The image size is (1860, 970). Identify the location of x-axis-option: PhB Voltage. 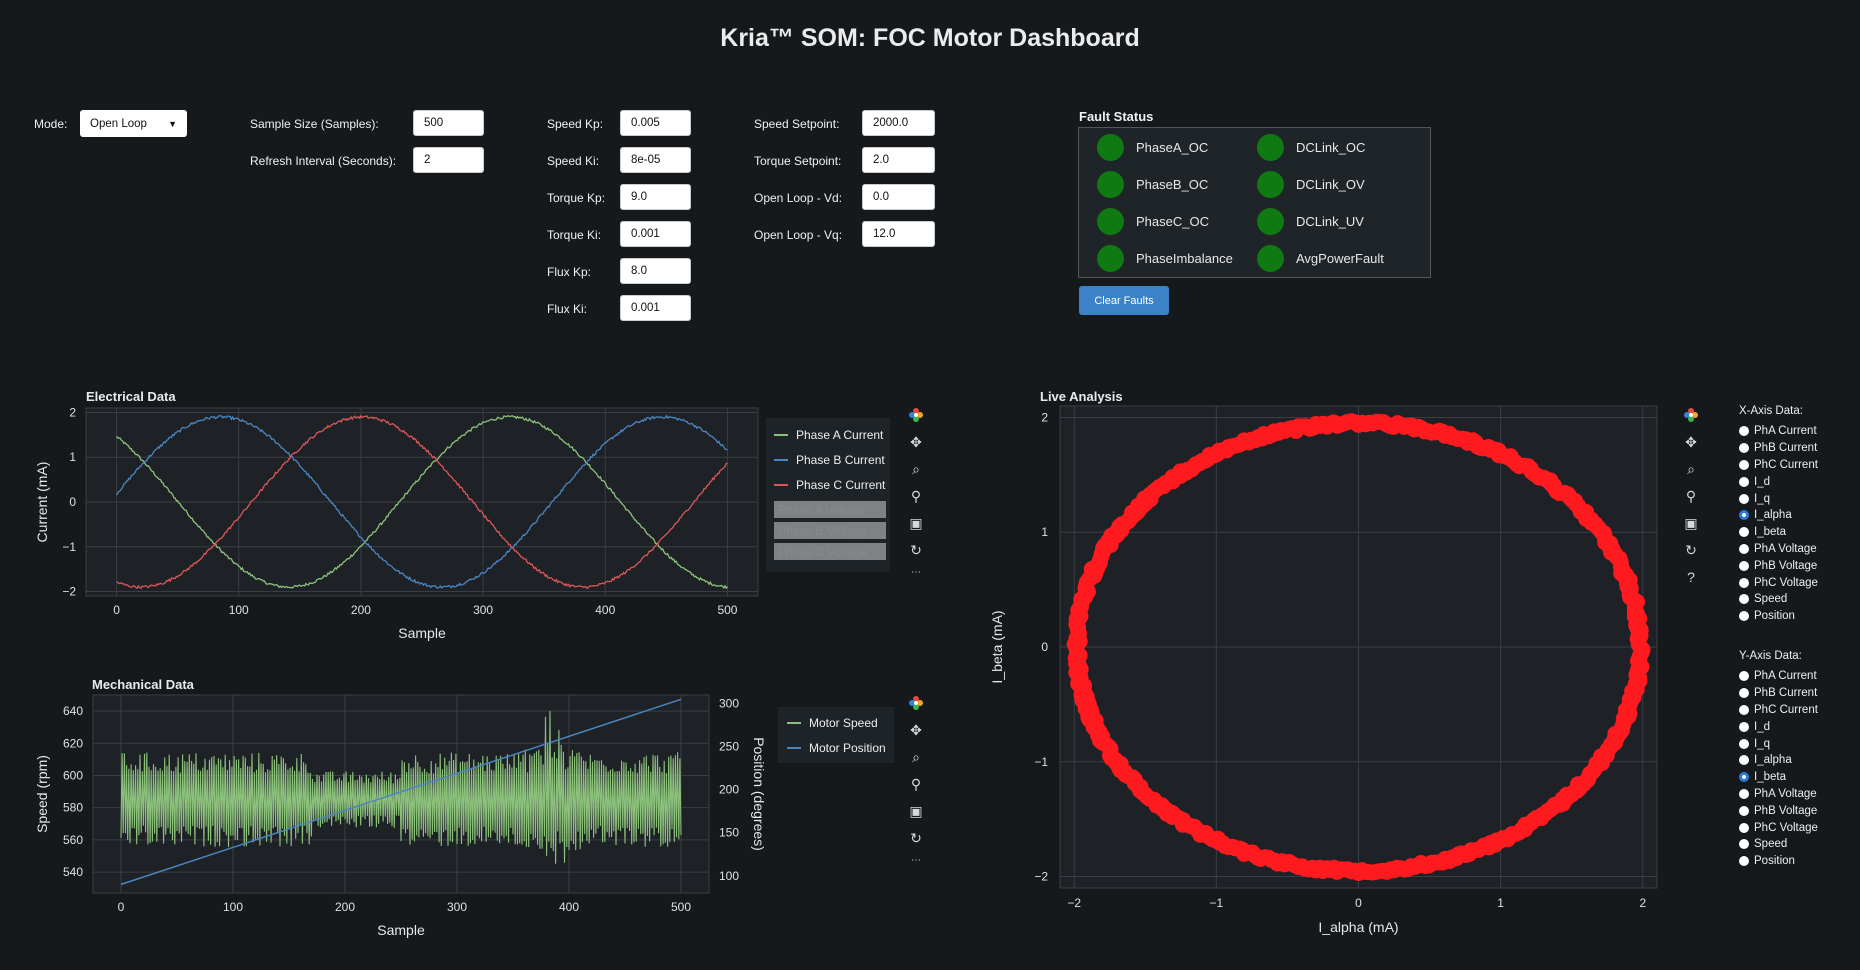
(1778, 565).